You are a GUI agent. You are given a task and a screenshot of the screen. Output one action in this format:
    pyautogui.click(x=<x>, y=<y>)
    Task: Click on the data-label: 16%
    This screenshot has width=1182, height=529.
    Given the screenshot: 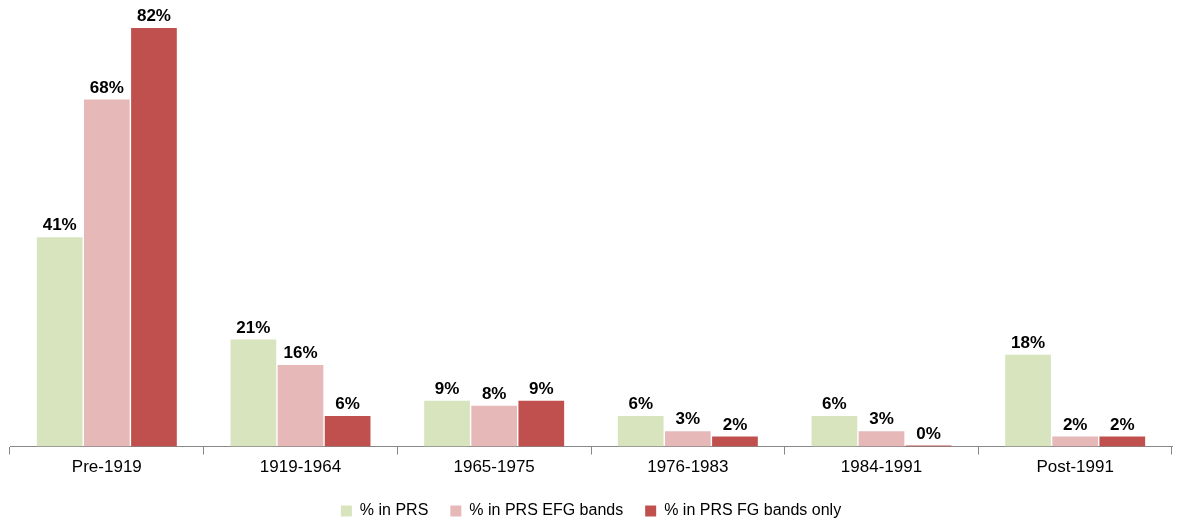 What is the action you would take?
    pyautogui.click(x=300, y=353)
    